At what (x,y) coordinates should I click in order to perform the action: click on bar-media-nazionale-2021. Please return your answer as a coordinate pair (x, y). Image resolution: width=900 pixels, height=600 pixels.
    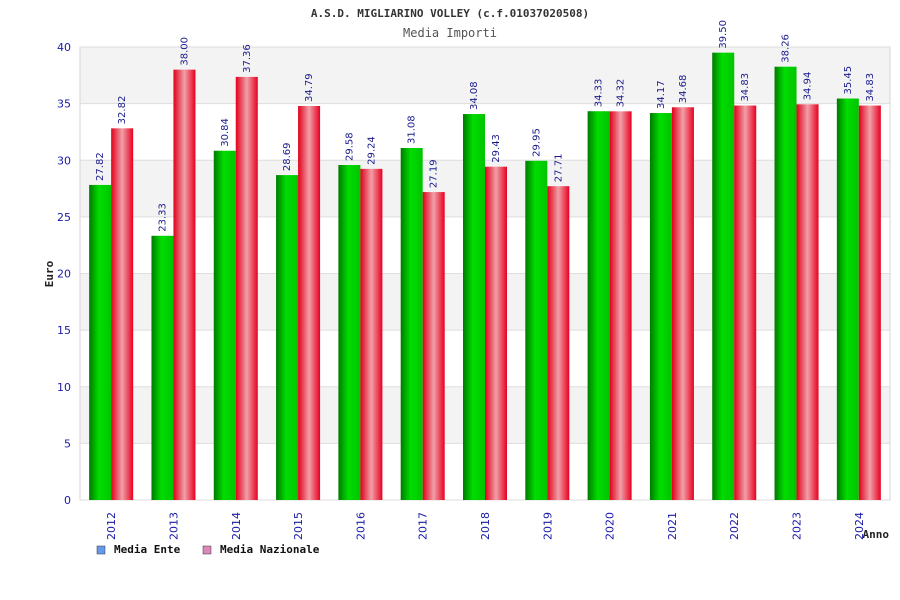
    Looking at the image, I should click on (682, 304).